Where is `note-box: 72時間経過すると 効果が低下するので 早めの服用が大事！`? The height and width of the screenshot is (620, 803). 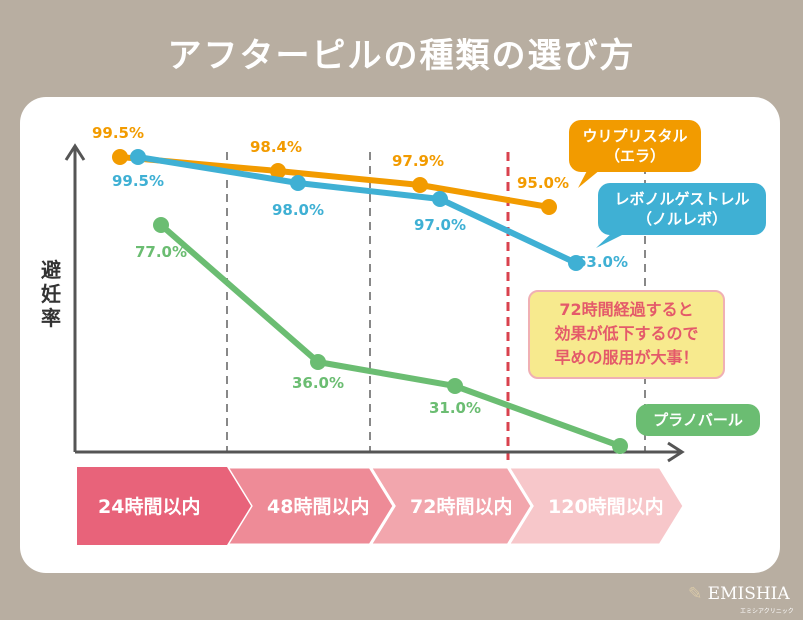
note-box: 72時間経過すると 効果が低下するので 早めの服用が大事！ is located at coordinates (626, 334).